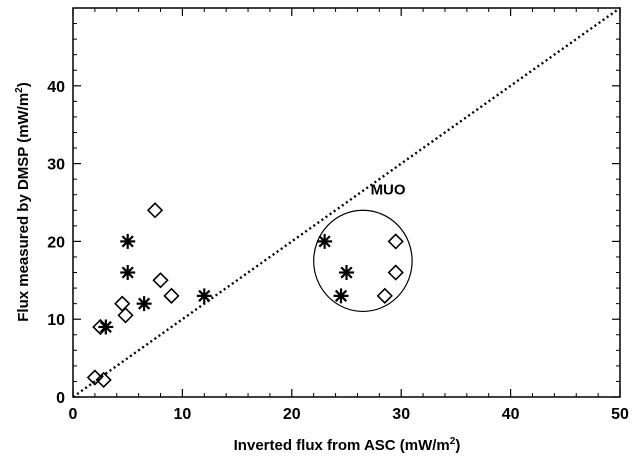 This screenshot has width=636, height=457. Describe the element at coordinates (73, 414) in the screenshot. I see `x-tick-label: 0` at that location.